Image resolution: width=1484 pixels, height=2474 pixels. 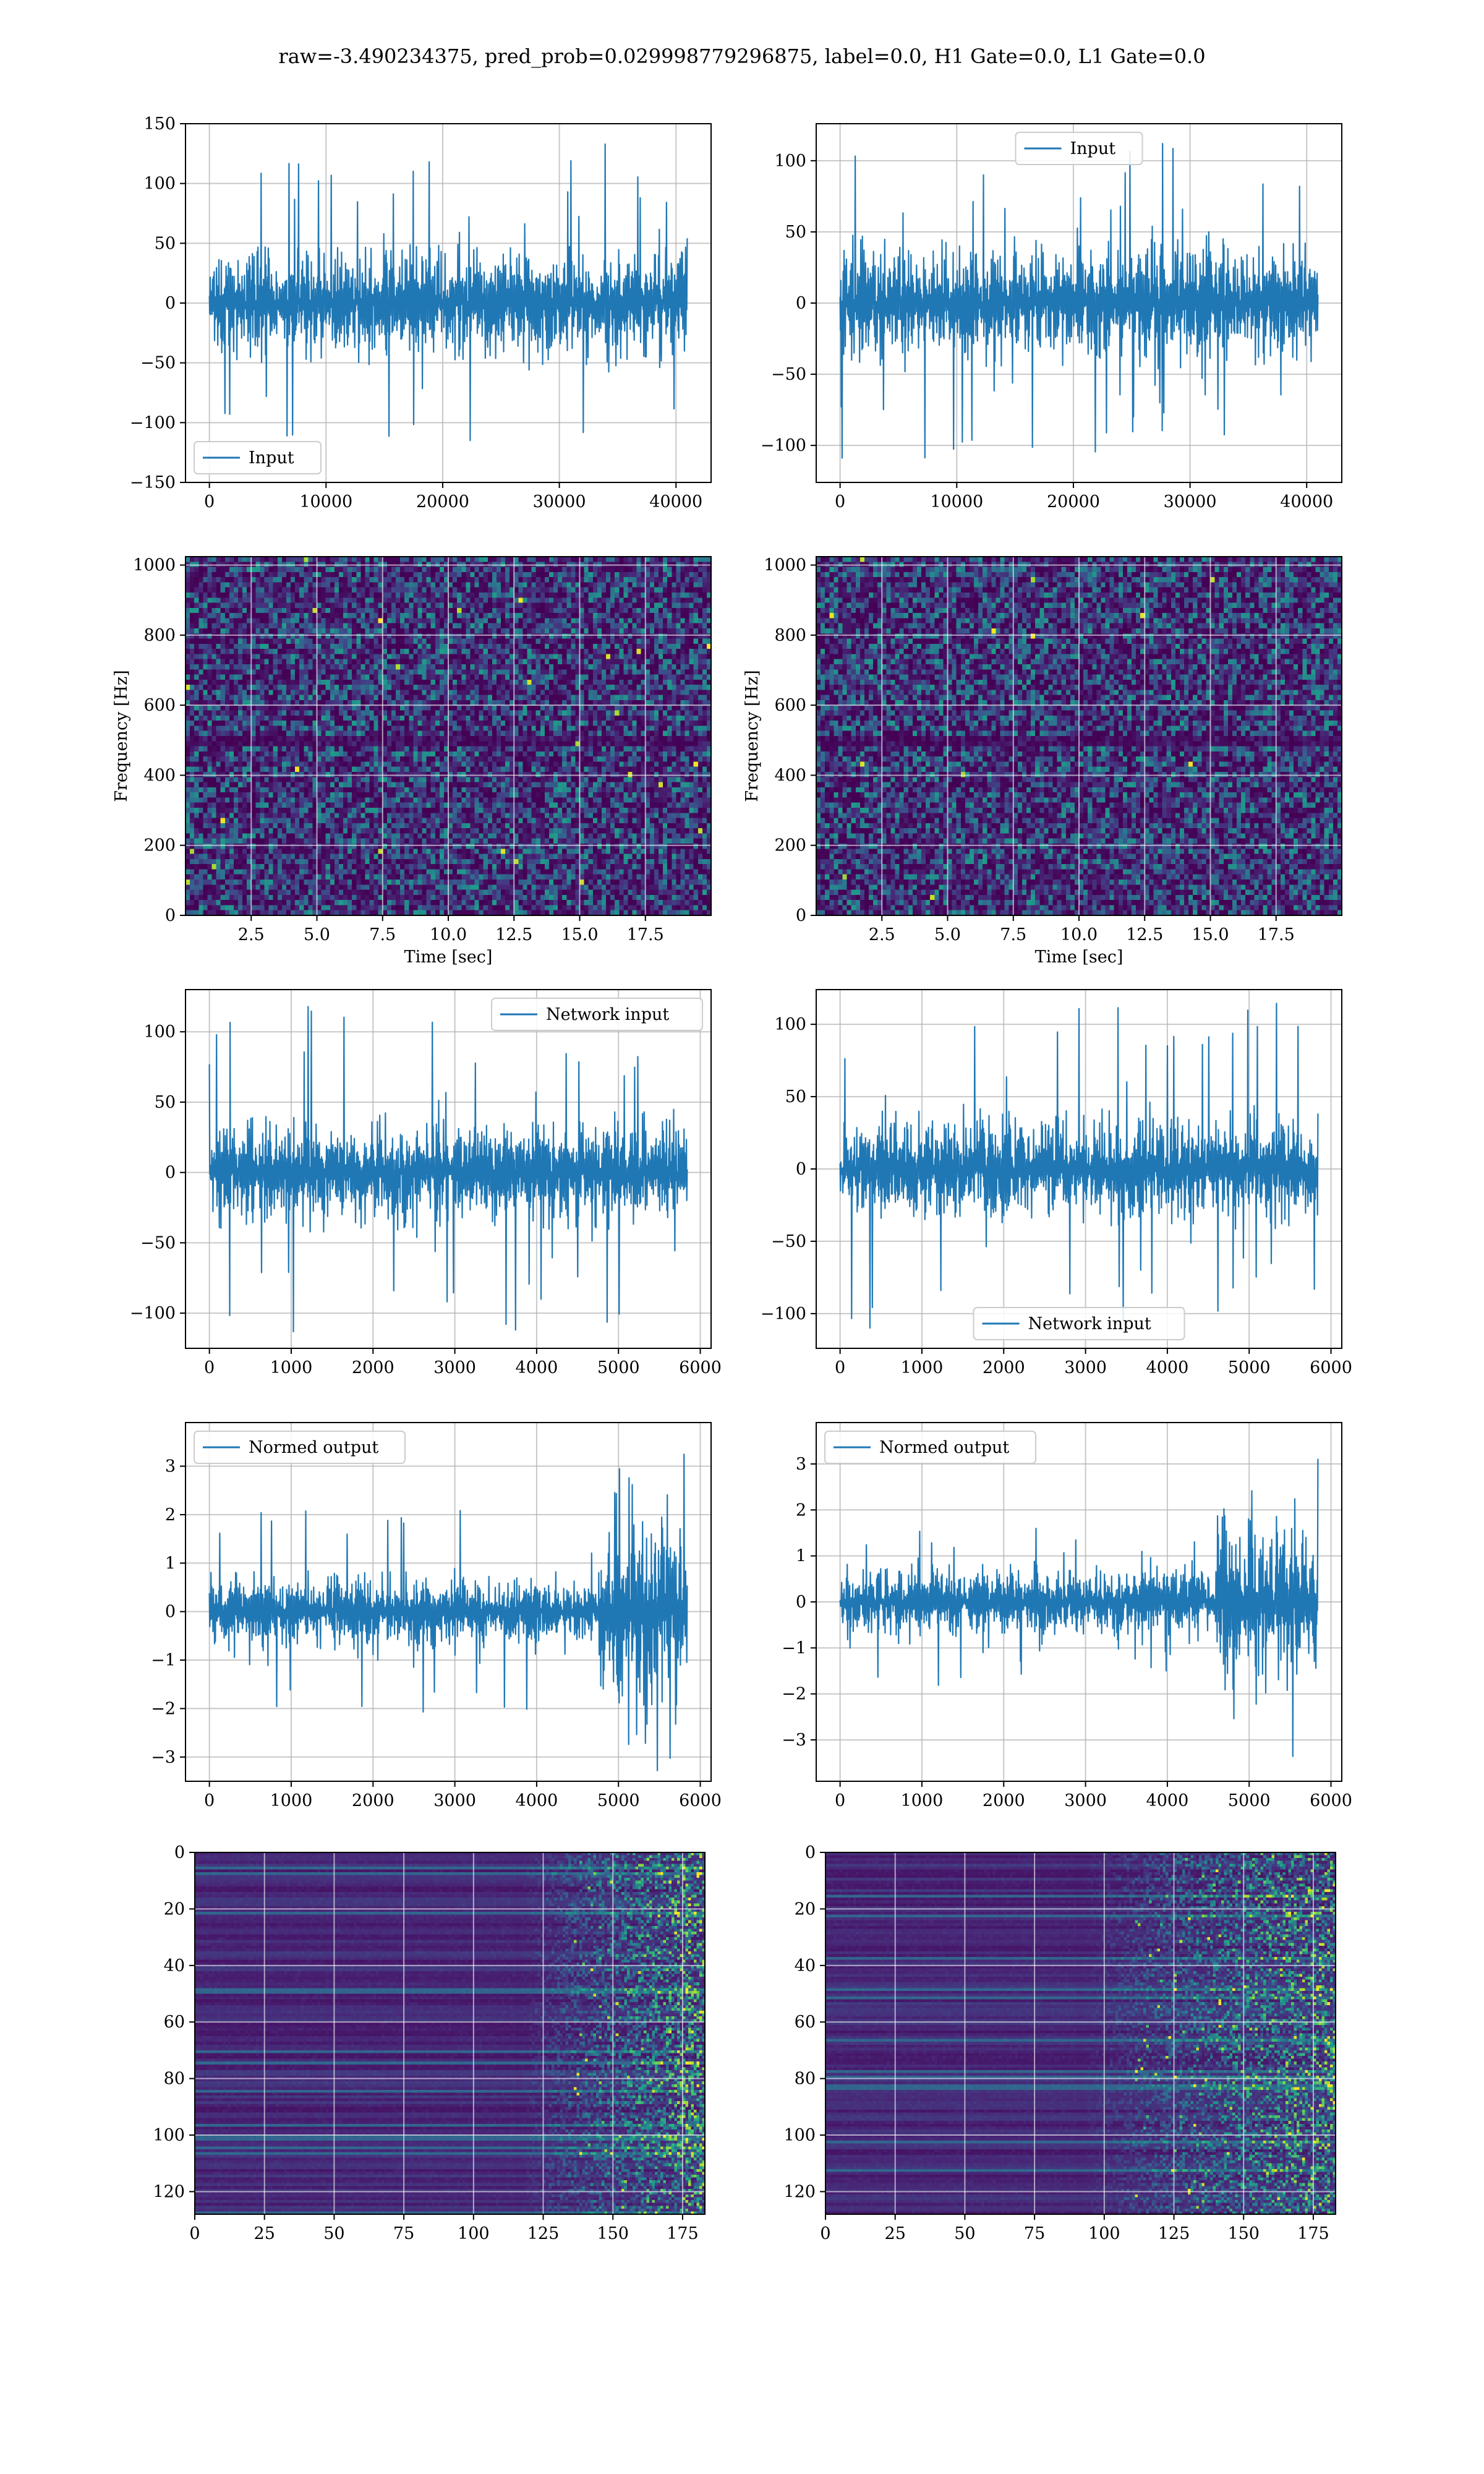 I want to click on y-tick-label: −100, so click(x=783, y=445).